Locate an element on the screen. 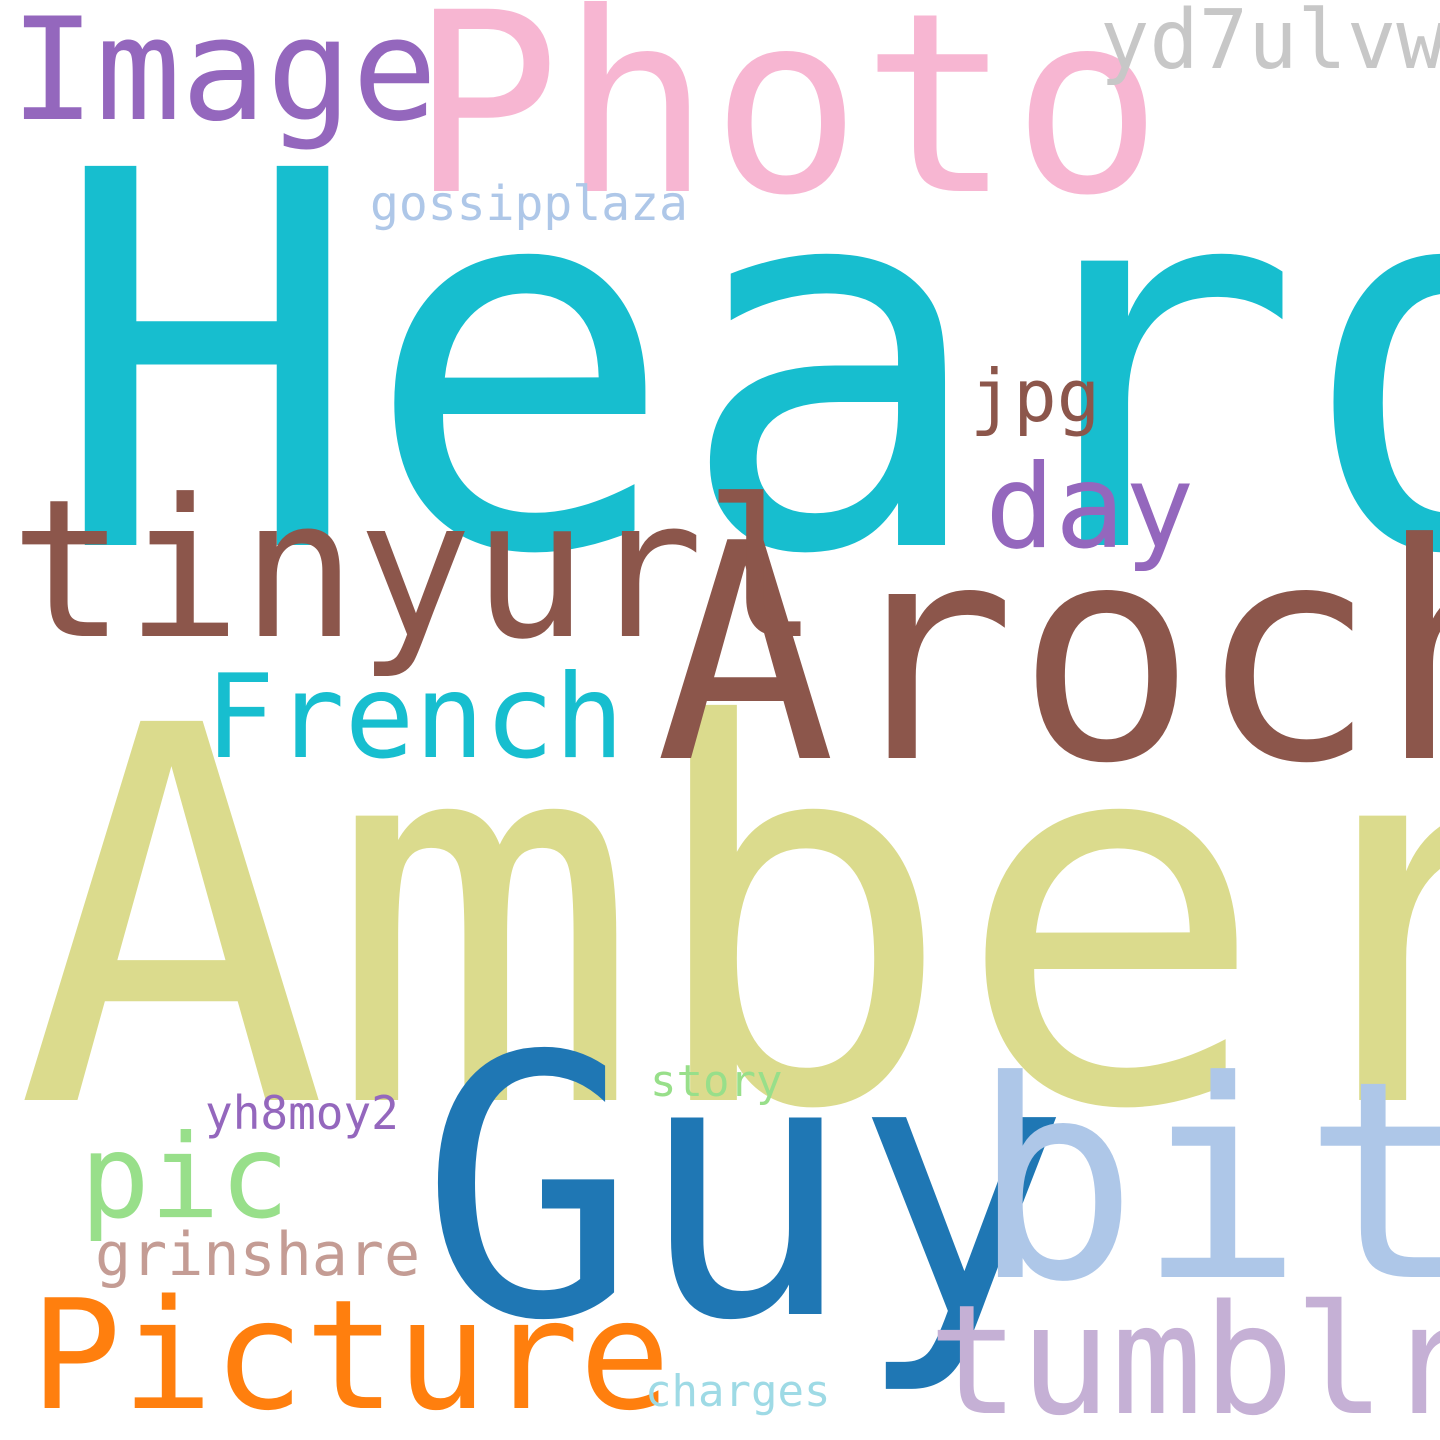  word-grinshare: grinshare is located at coordinates (258, 1255).